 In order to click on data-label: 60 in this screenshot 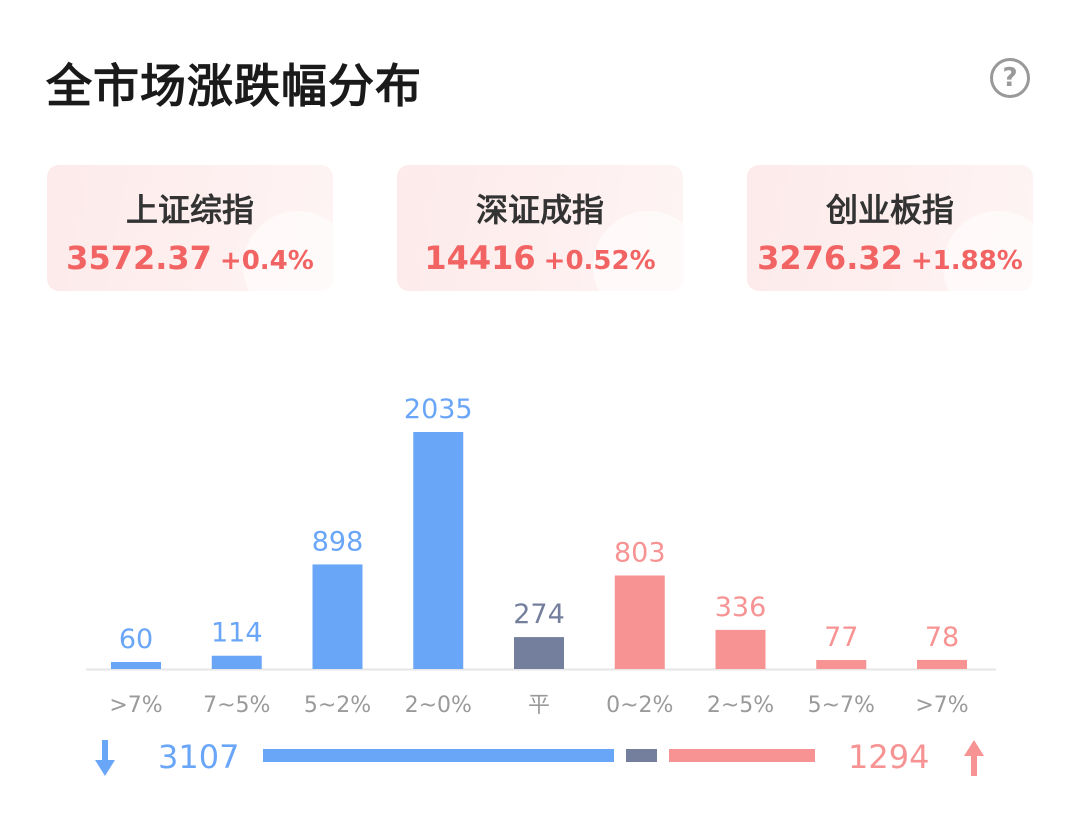, I will do `click(136, 639)`.